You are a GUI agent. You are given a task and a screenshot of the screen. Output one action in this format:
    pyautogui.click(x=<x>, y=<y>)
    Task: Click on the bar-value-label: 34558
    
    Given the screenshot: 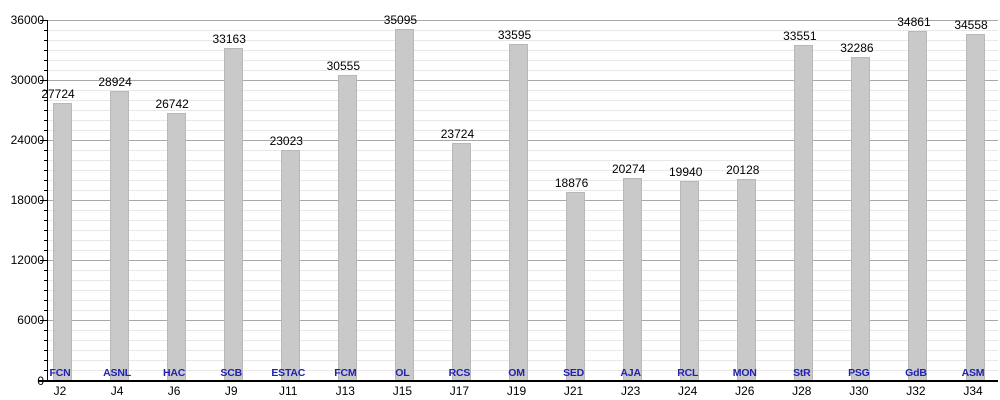 What is the action you would take?
    pyautogui.click(x=971, y=25)
    